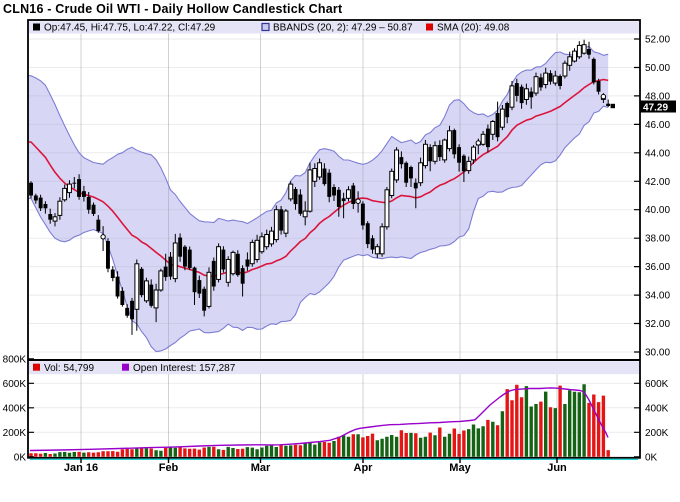 Image resolution: width=680 pixels, height=502 pixels. Describe the element at coordinates (655, 107) in the screenshot. I see `svg-text: 47.29` at that location.